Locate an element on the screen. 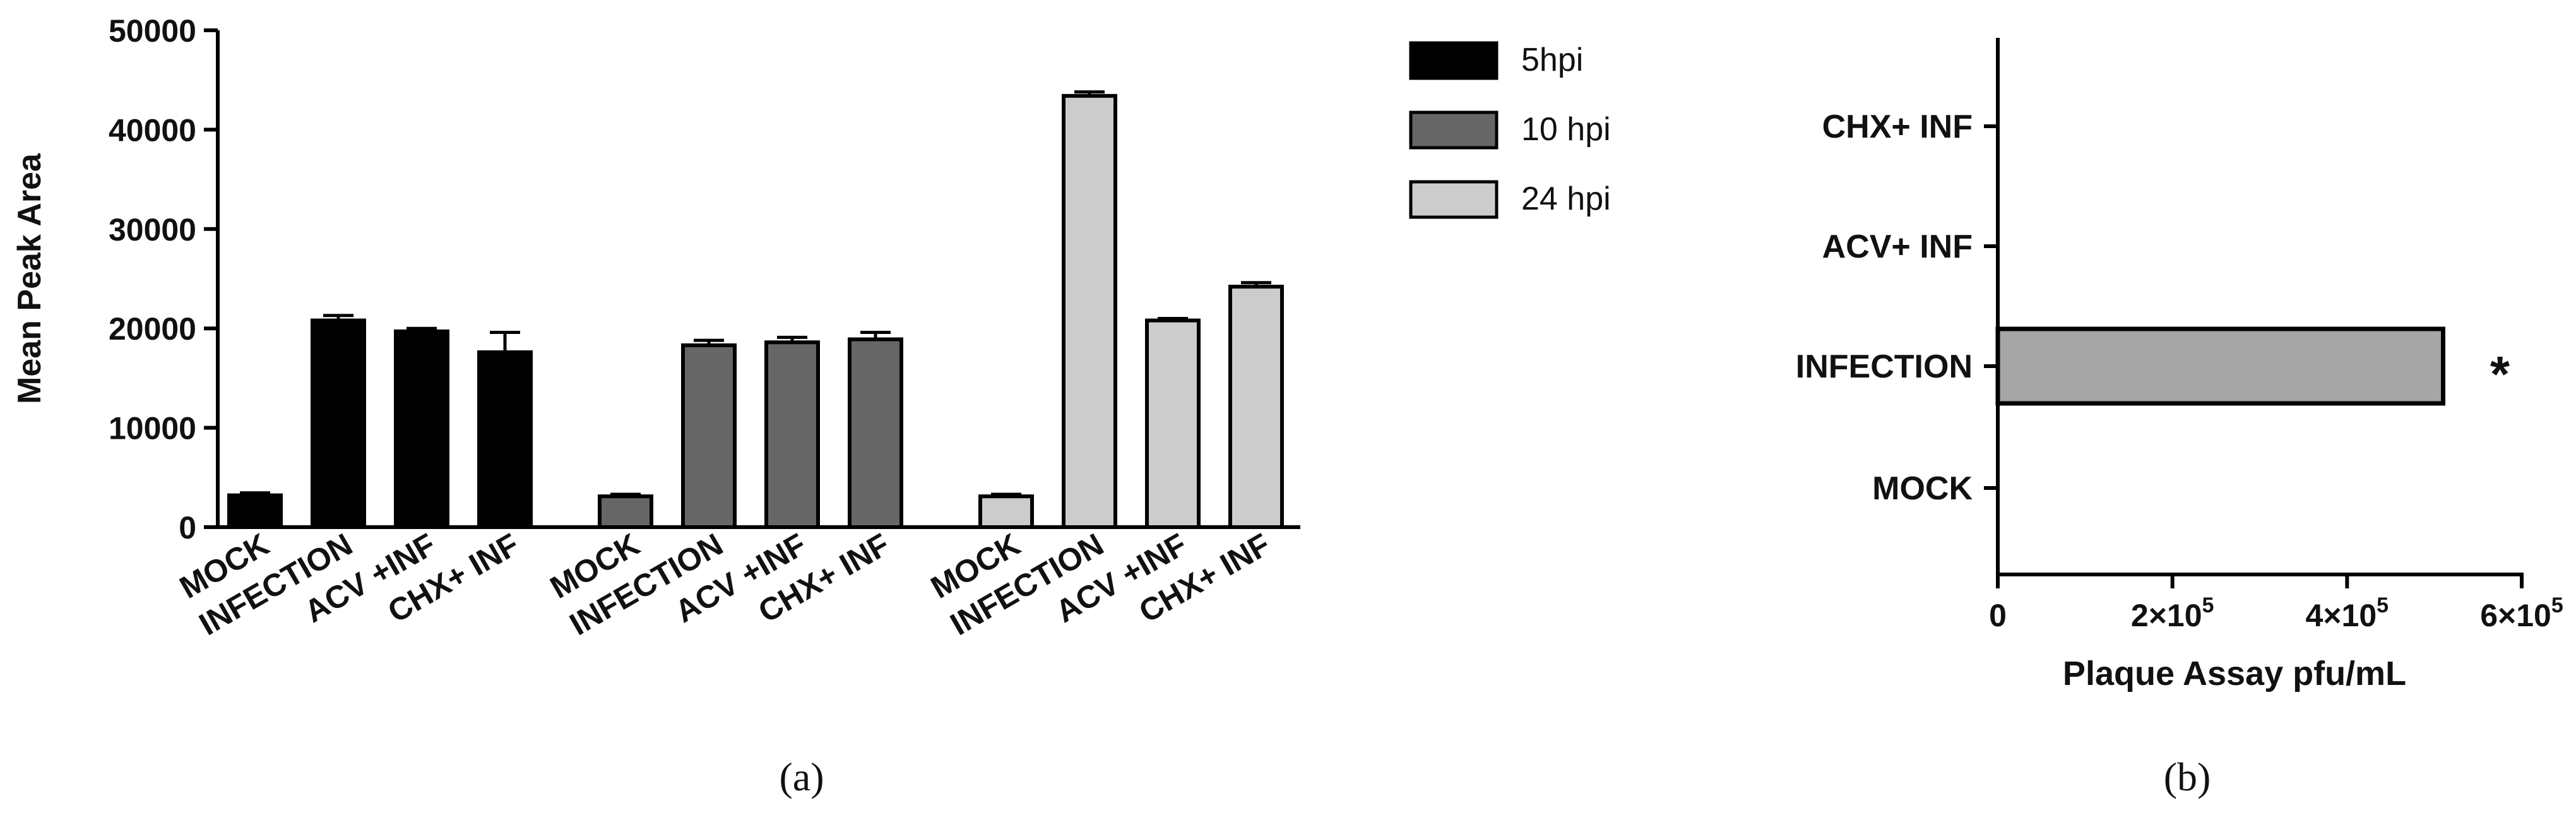 This screenshot has width=2576, height=815. x-tick-label: 4×10⁵ is located at coordinates (2348, 613).